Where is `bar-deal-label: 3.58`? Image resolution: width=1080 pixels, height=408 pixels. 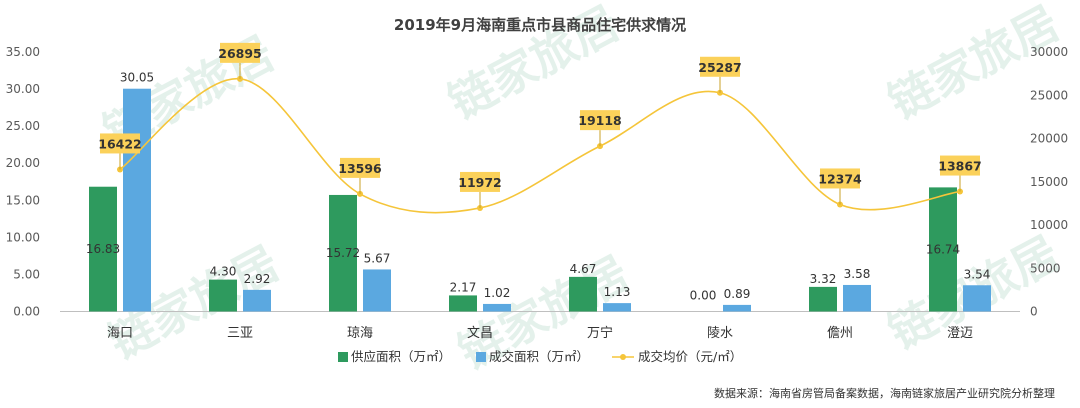 bar-deal-label: 3.58 is located at coordinates (857, 274).